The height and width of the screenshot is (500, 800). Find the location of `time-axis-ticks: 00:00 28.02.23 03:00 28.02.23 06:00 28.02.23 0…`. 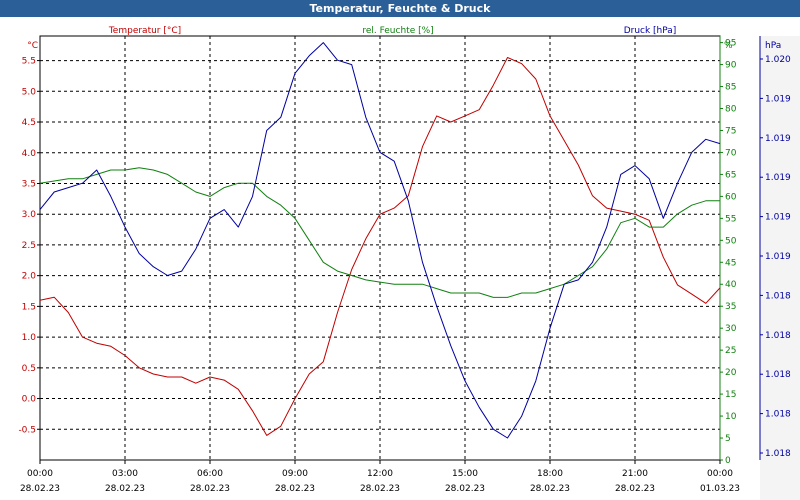

time-axis-ticks: 00:00 28.02.23 03:00 28.02.23 06:00 28.02.23 0… is located at coordinates (380, 477).